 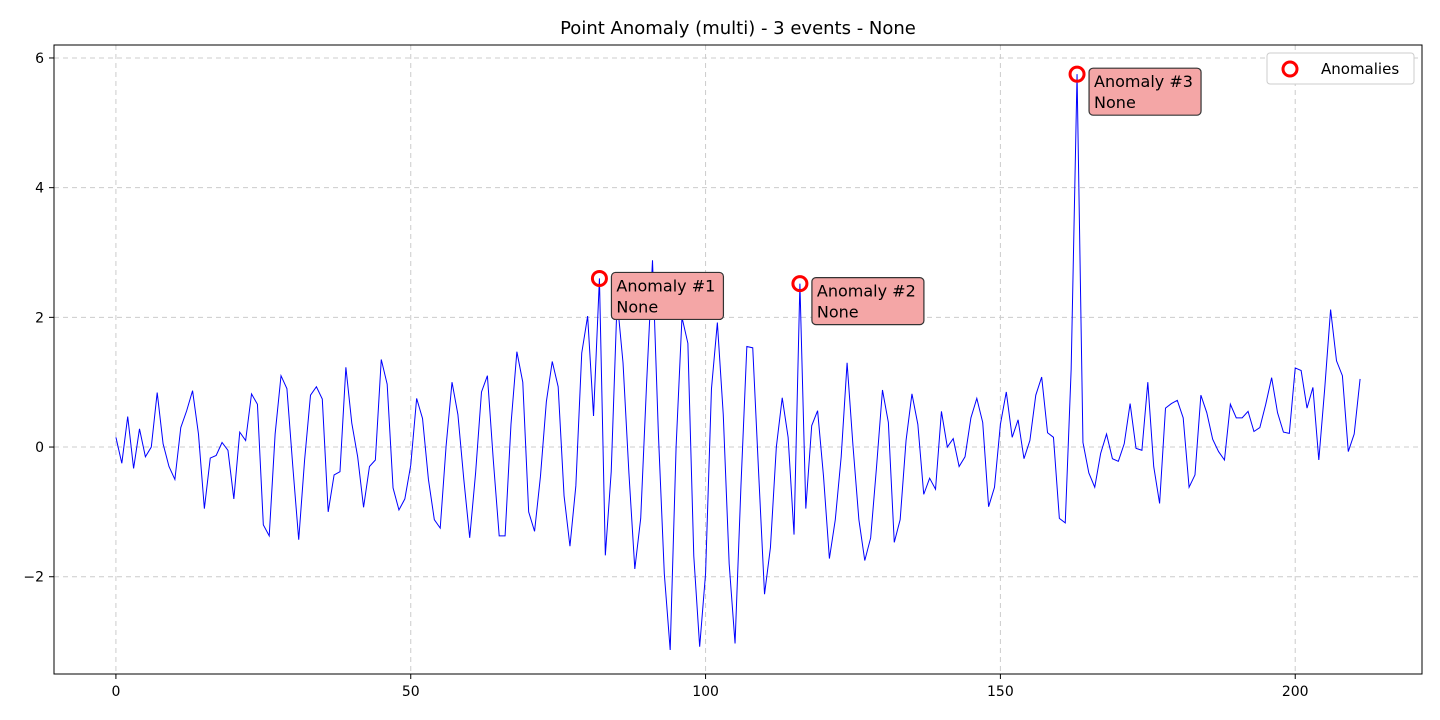 What do you see at coordinates (665, 285) in the screenshot?
I see `anomaly-annotation-label: Anomaly #1` at bounding box center [665, 285].